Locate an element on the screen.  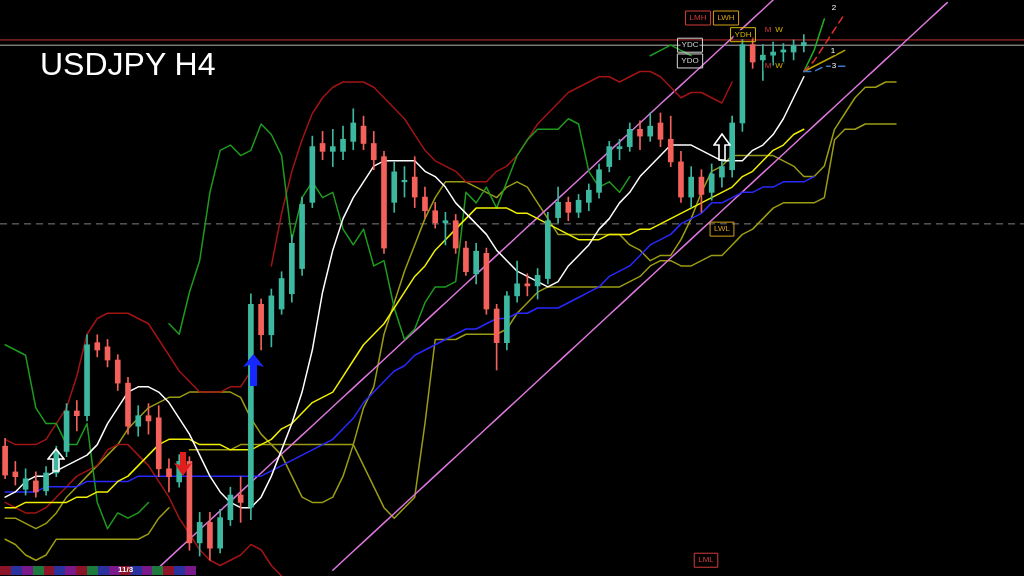
annotation: LWL is located at coordinates (722, 229).